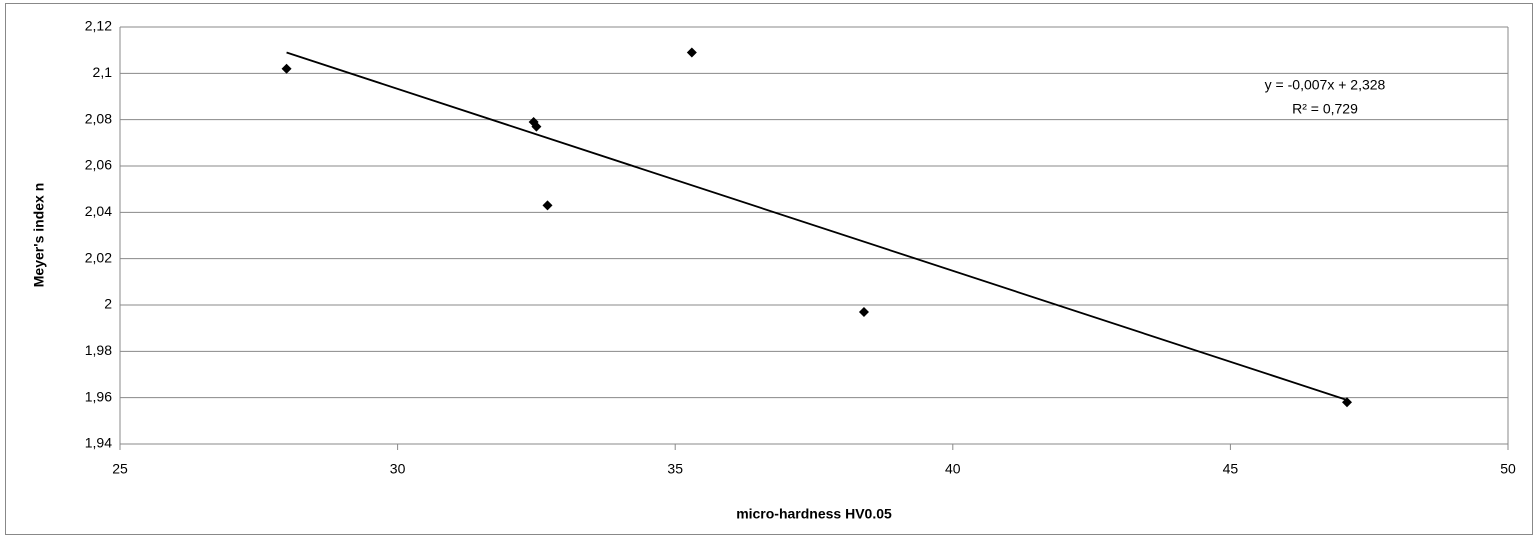 The image size is (1539, 540). What do you see at coordinates (98, 211) in the screenshot?
I see `y-tick-label: 2,04` at bounding box center [98, 211].